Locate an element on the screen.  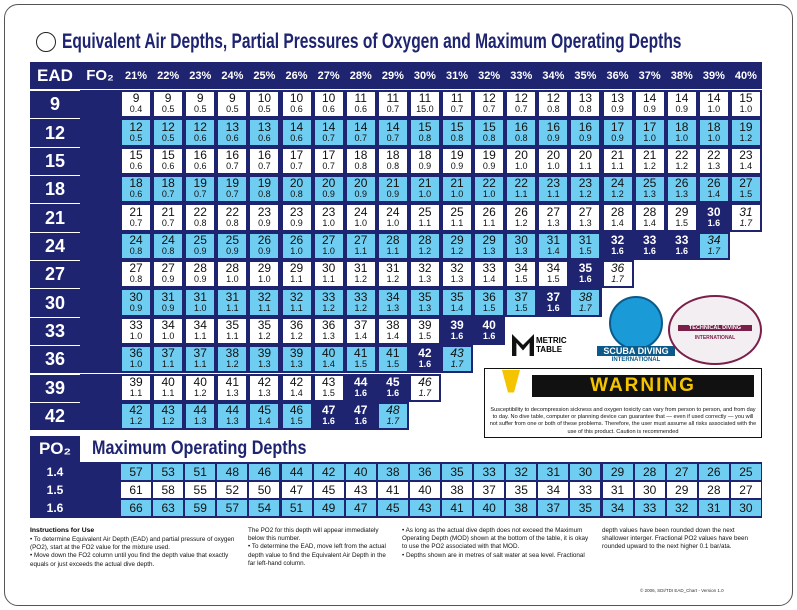
mod-po2: 1.4 is located at coordinates (55, 472).